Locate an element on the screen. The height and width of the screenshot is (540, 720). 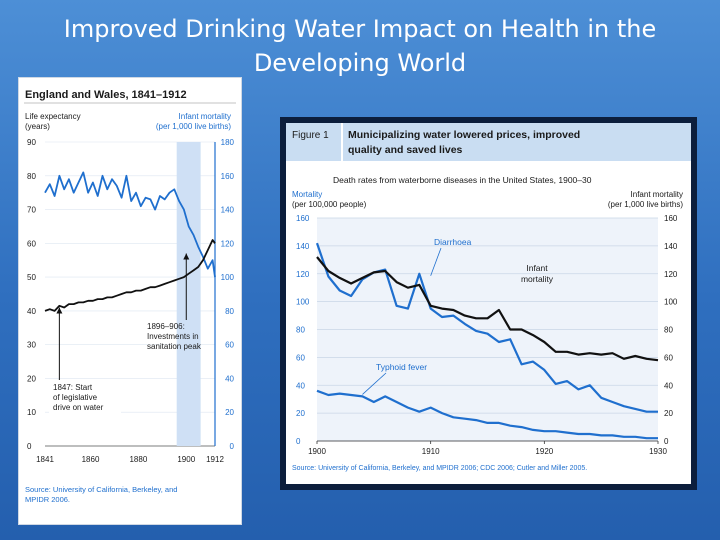
us-x-tick-label: 1910 is located at coordinates (431, 451).